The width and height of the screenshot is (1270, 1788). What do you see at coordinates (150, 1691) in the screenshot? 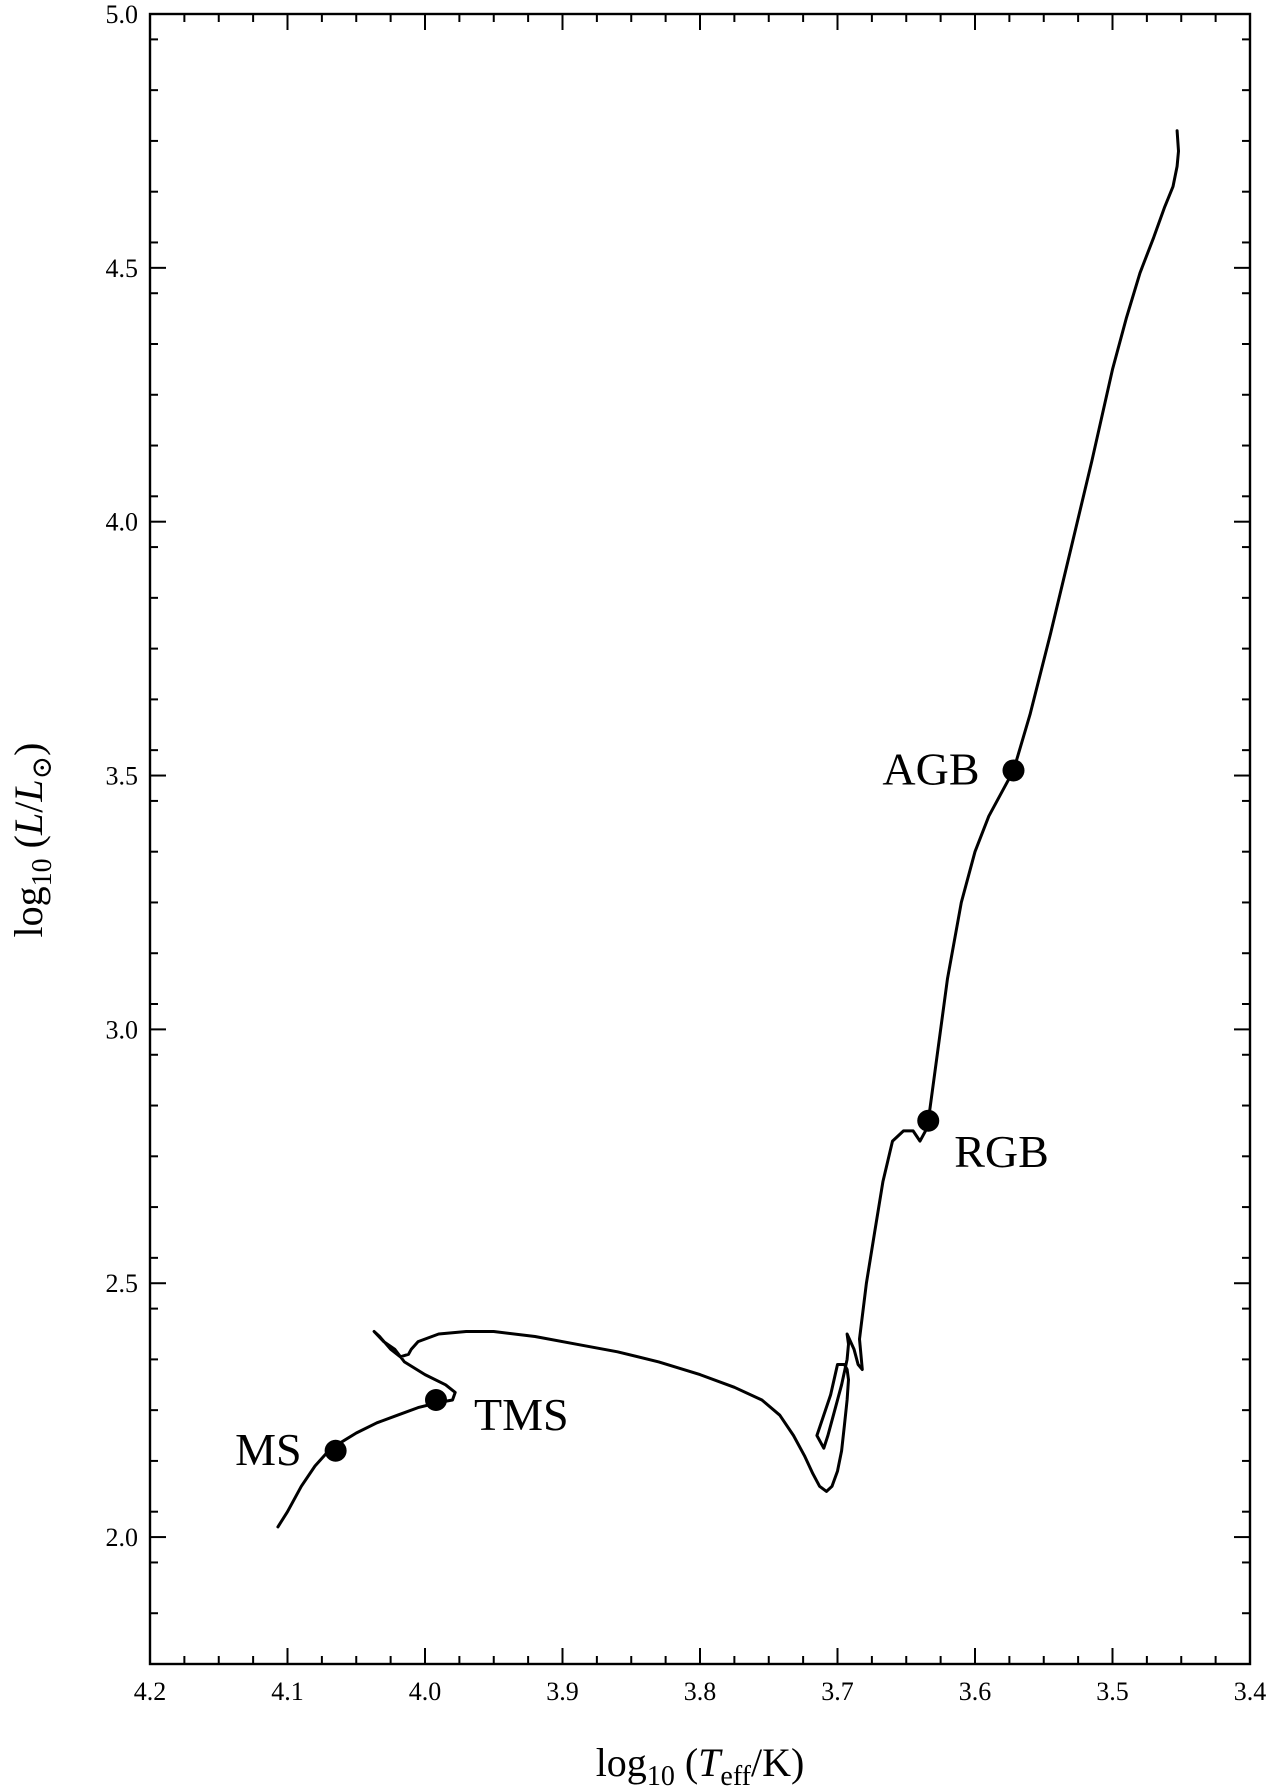
I see `x-tick-label: 4.2` at bounding box center [150, 1691].